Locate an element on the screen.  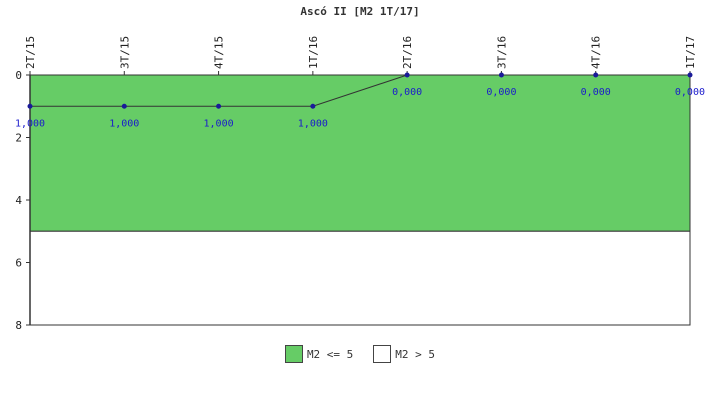
legend-swatch-green is located at coordinates (294, 354).